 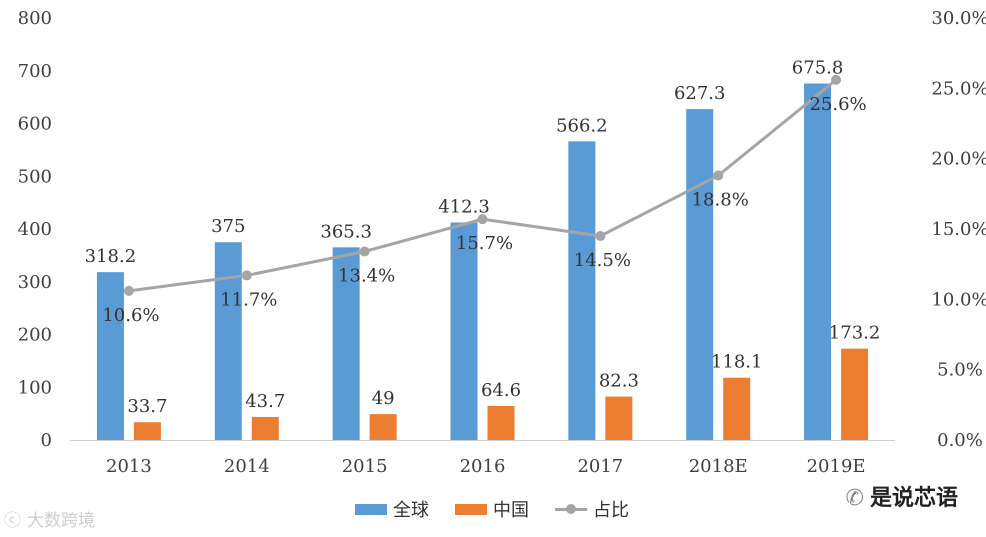 I want to click on legend-swatch-china, so click(x=471, y=509).